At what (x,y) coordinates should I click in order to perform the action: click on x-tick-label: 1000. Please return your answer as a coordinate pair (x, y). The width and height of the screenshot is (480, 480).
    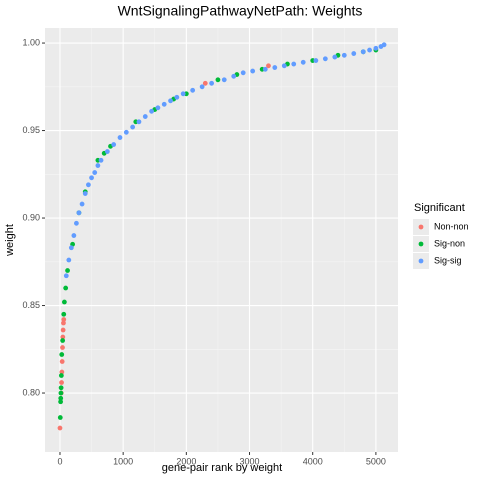
    Looking at the image, I should click on (123, 461).